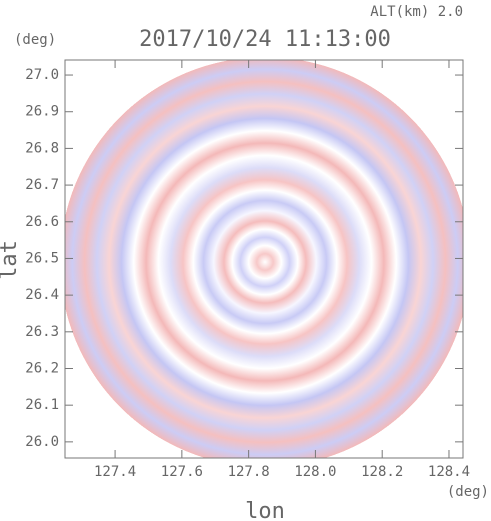 The width and height of the screenshot is (491, 521). Describe the element at coordinates (468, 492) in the screenshot. I see `x-unit: (deg)` at that location.